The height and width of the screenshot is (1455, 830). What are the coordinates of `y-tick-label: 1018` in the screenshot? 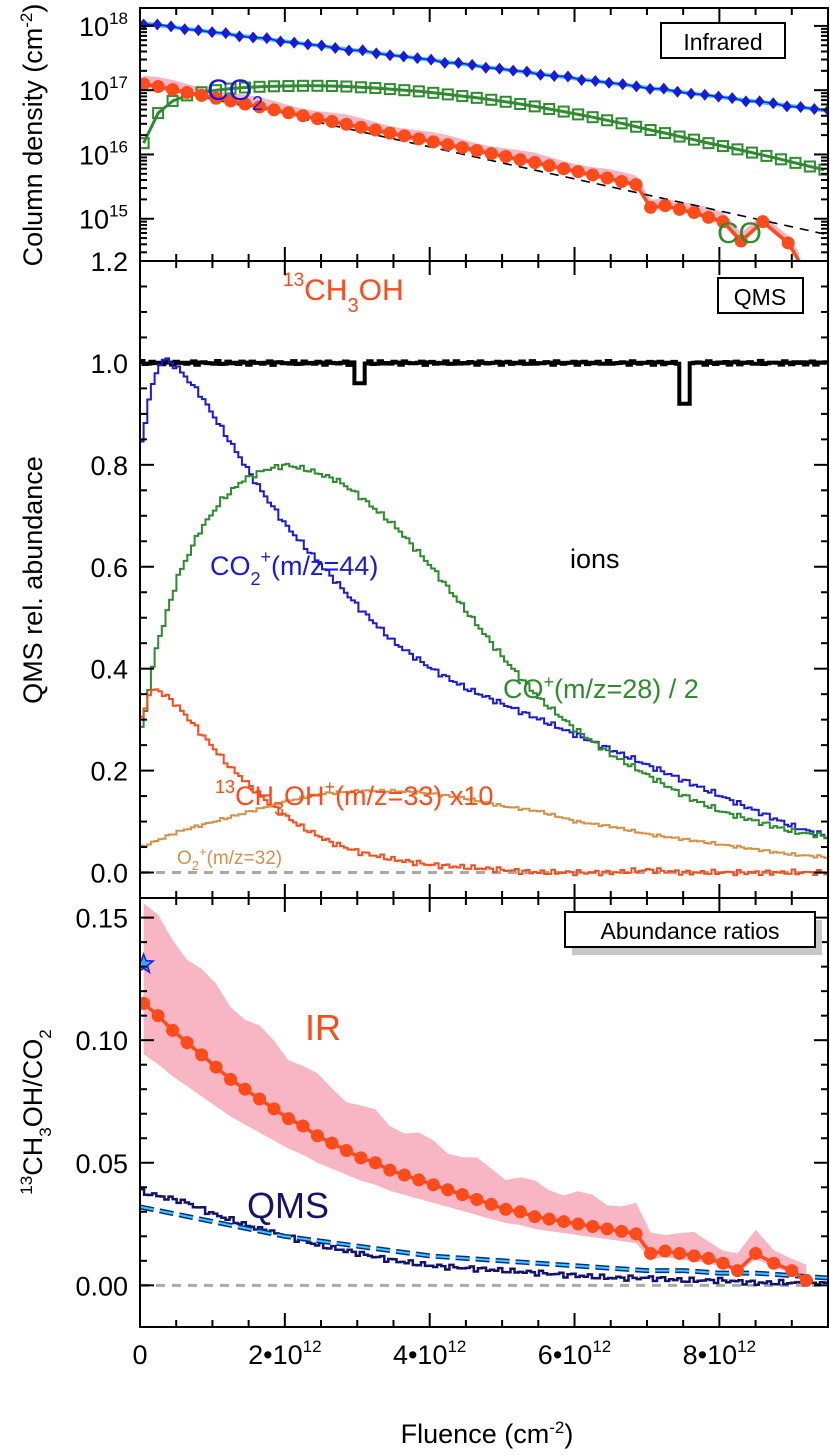 It's located at (103, 25).